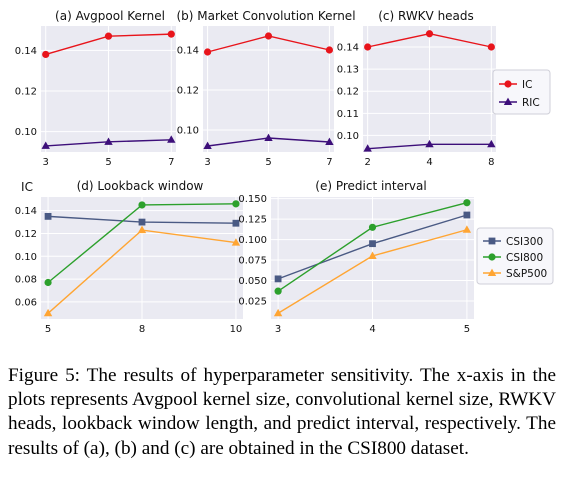  I want to click on y-tick-label: 0.025, so click(252, 301).